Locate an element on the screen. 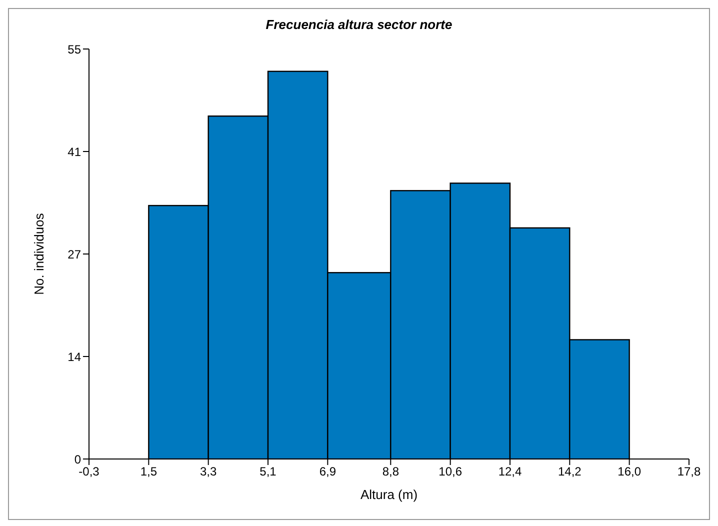  x-tick-label: 3,3 is located at coordinates (208, 471).